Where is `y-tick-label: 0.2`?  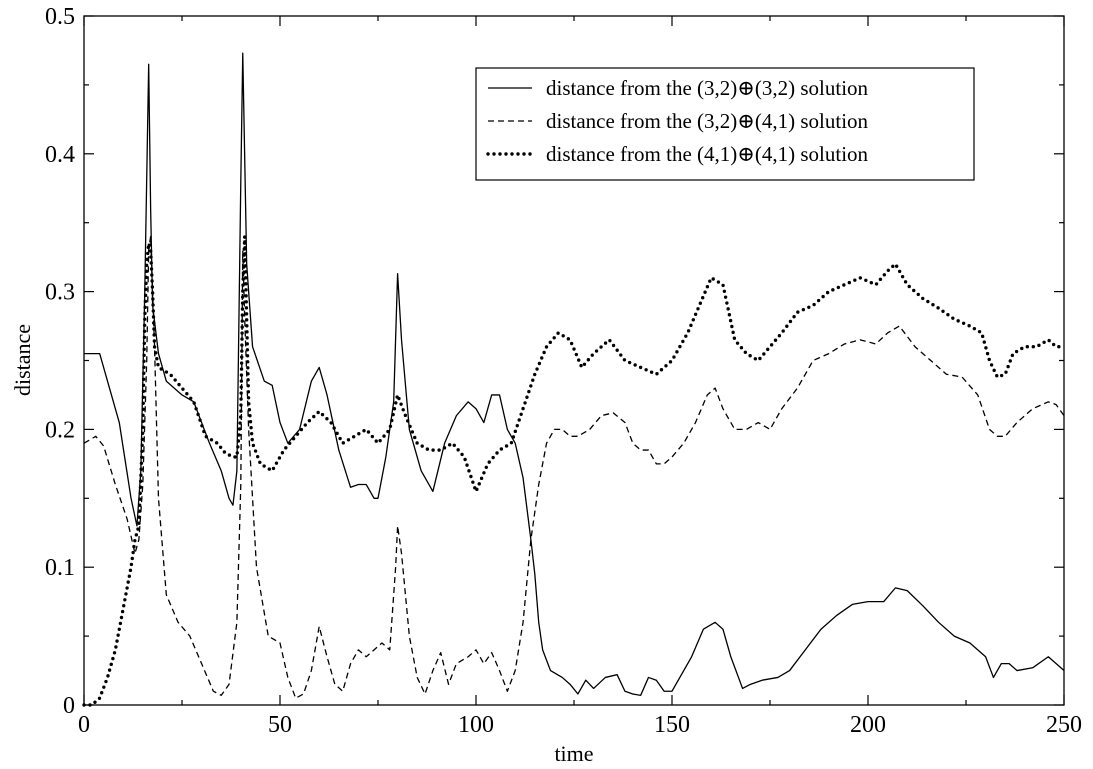
y-tick-label: 0.2 is located at coordinates (60, 430).